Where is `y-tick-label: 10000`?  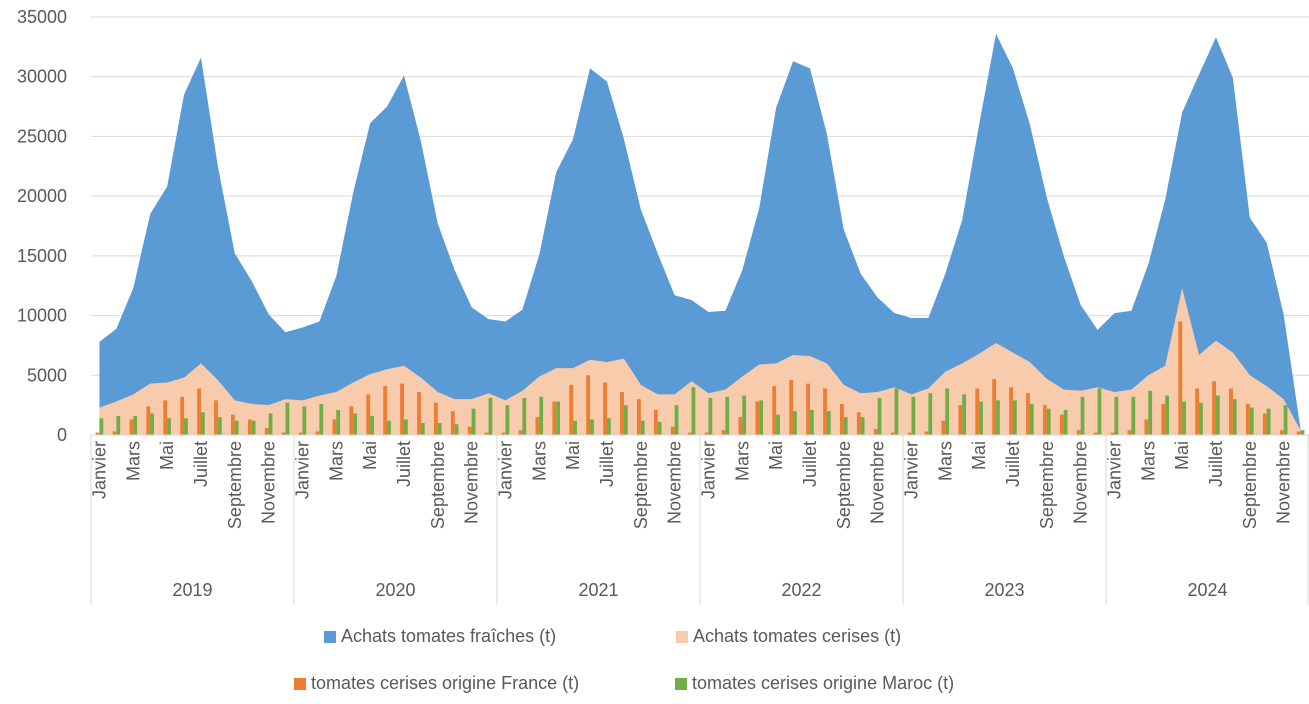 y-tick-label: 10000 is located at coordinates (42, 316).